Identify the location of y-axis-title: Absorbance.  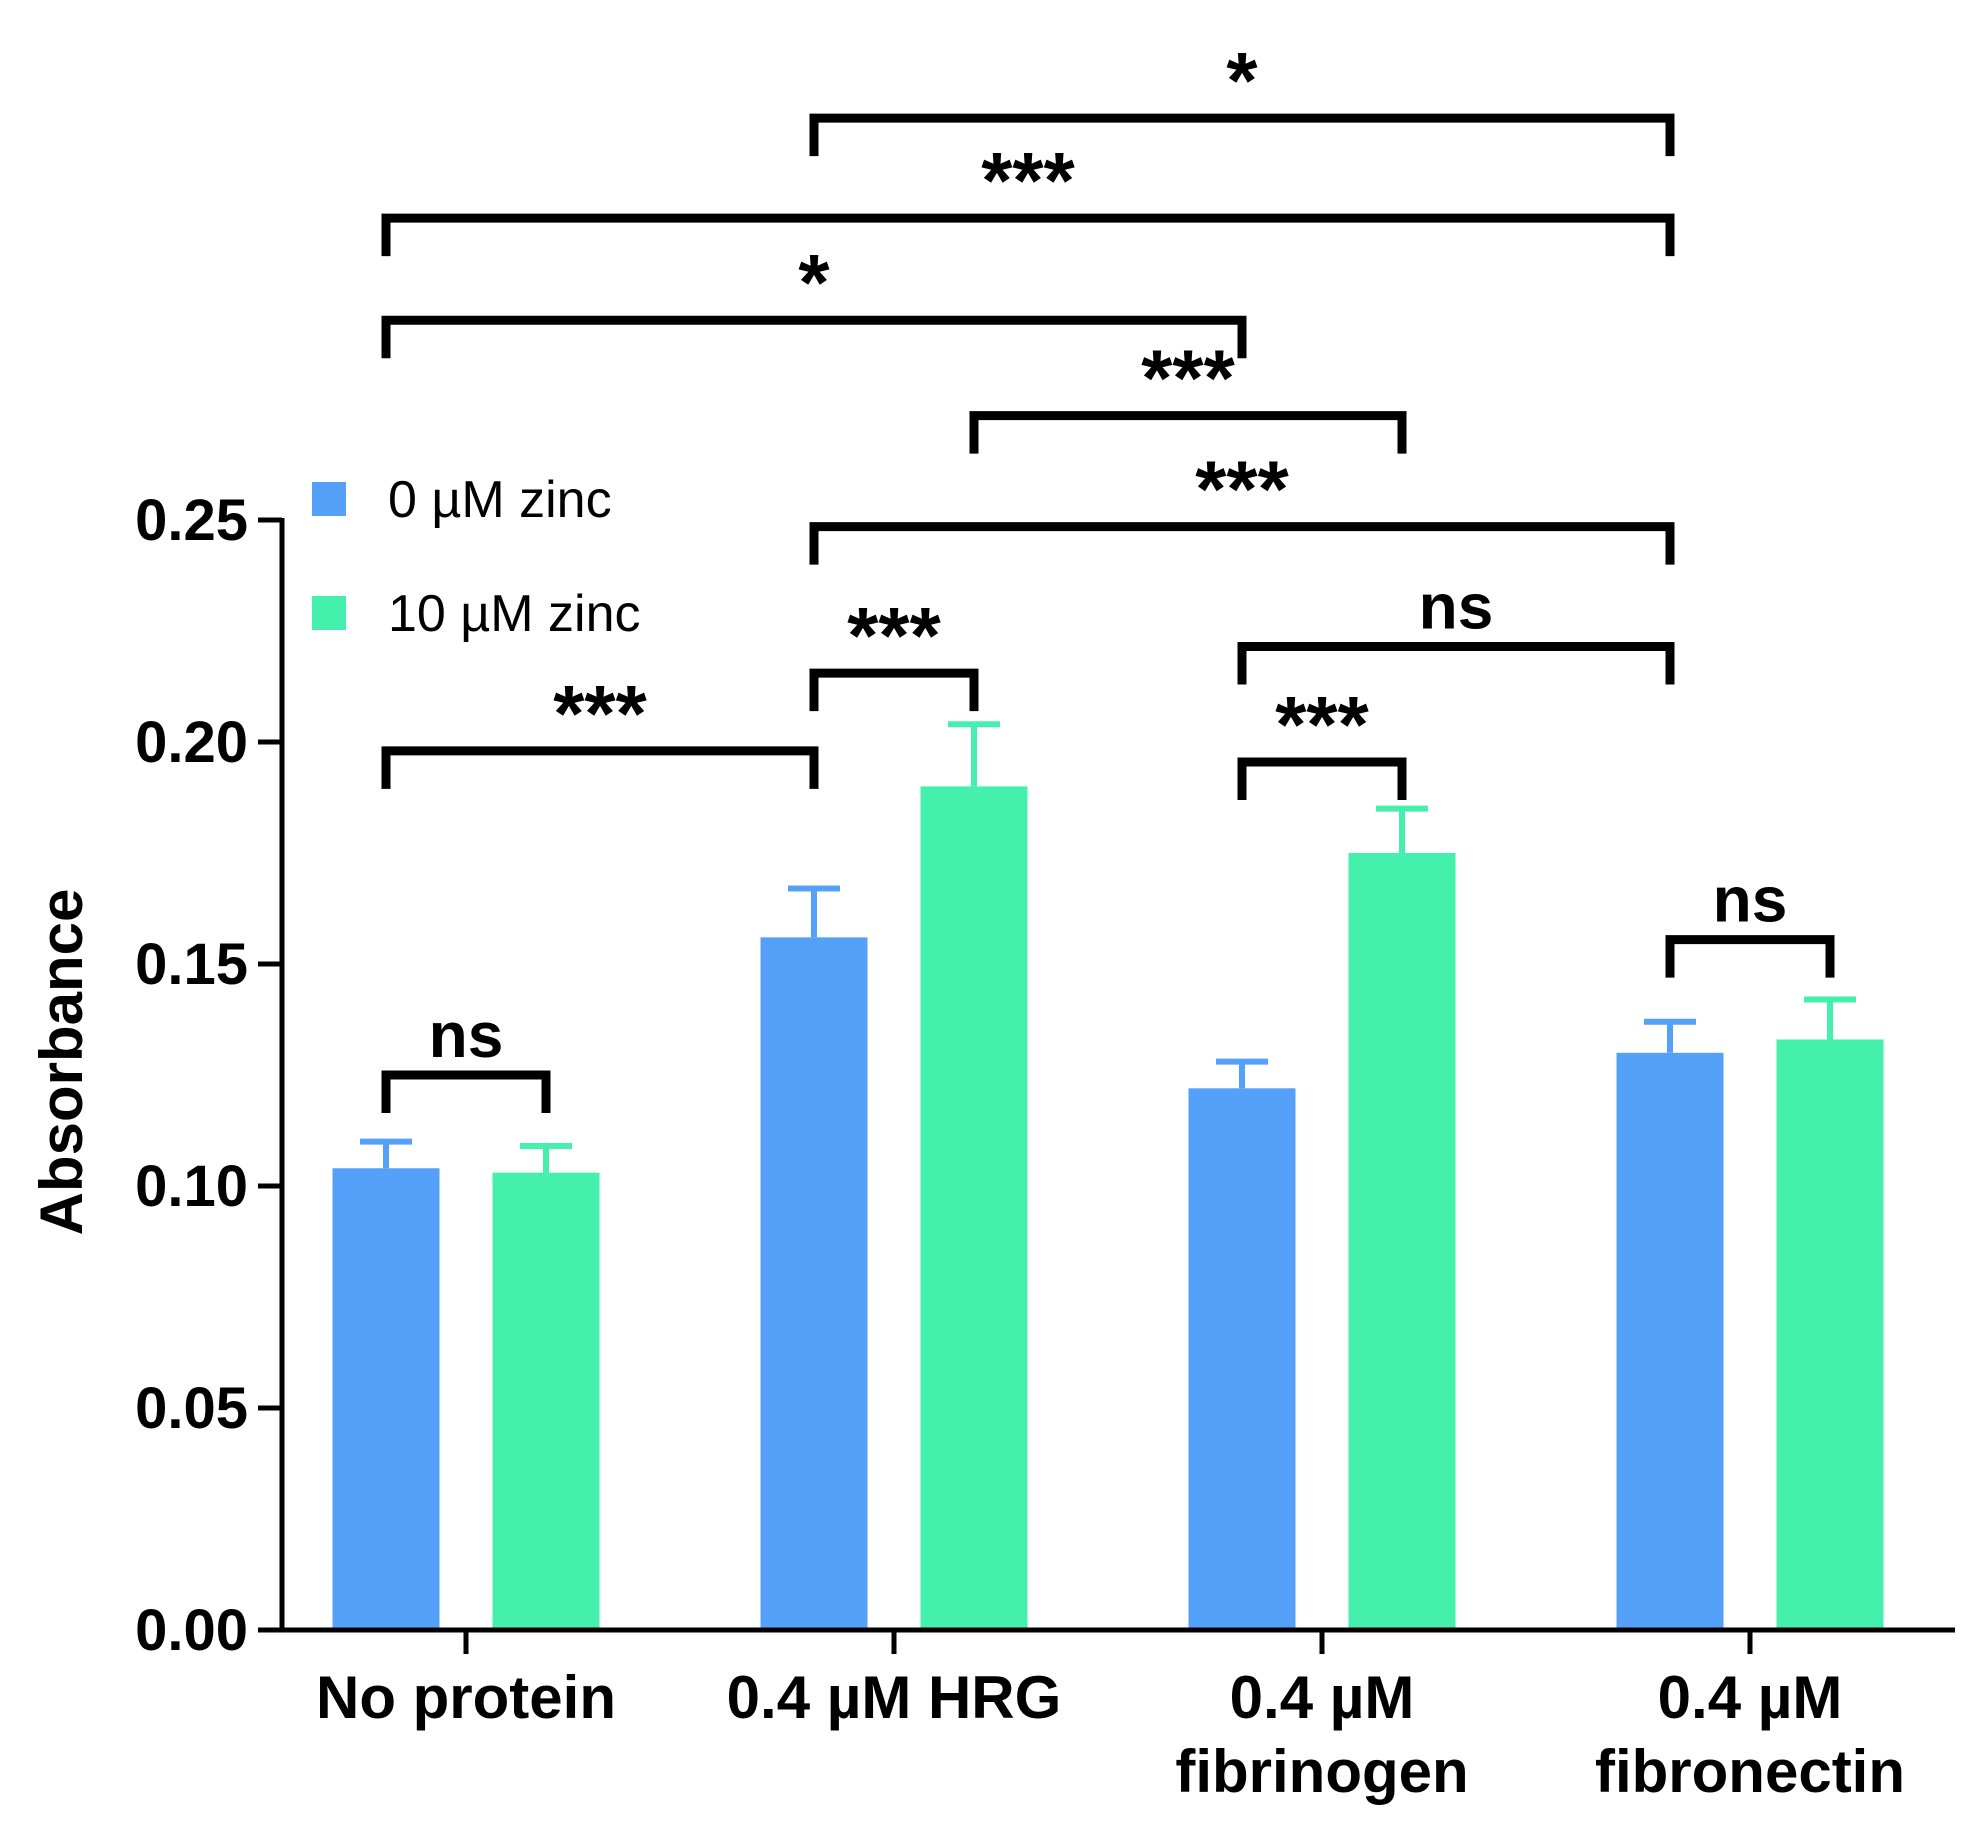
(61, 1062).